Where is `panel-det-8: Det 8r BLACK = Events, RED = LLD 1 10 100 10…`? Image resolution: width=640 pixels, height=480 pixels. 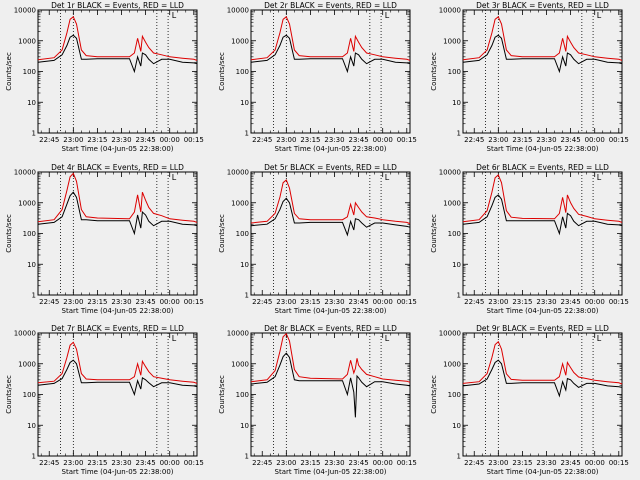
panel-det-8: Det 8r BLACK = Events, RED = LLD 1 10 100 10… is located at coordinates (317, 400).